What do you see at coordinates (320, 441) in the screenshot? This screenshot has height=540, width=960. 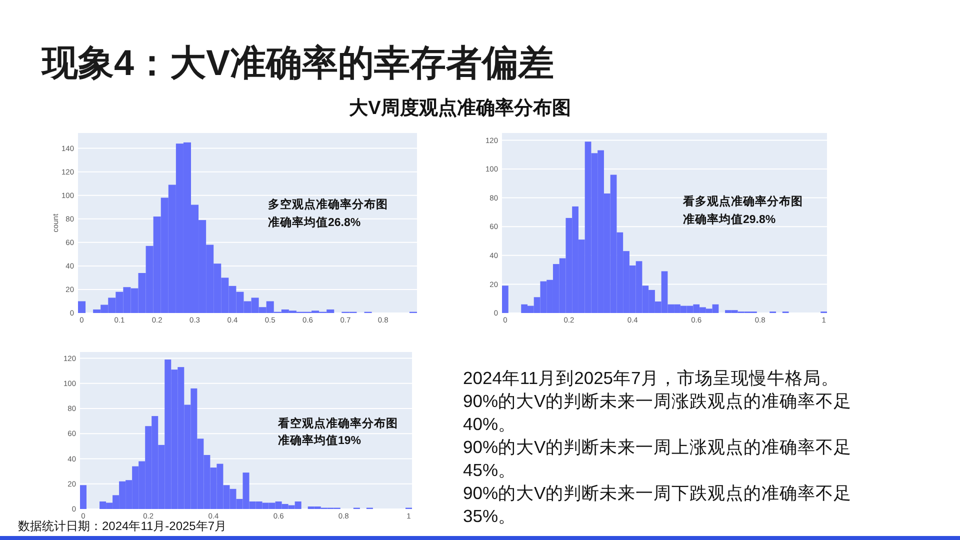 I see `annotation: 准确率均值19%` at bounding box center [320, 441].